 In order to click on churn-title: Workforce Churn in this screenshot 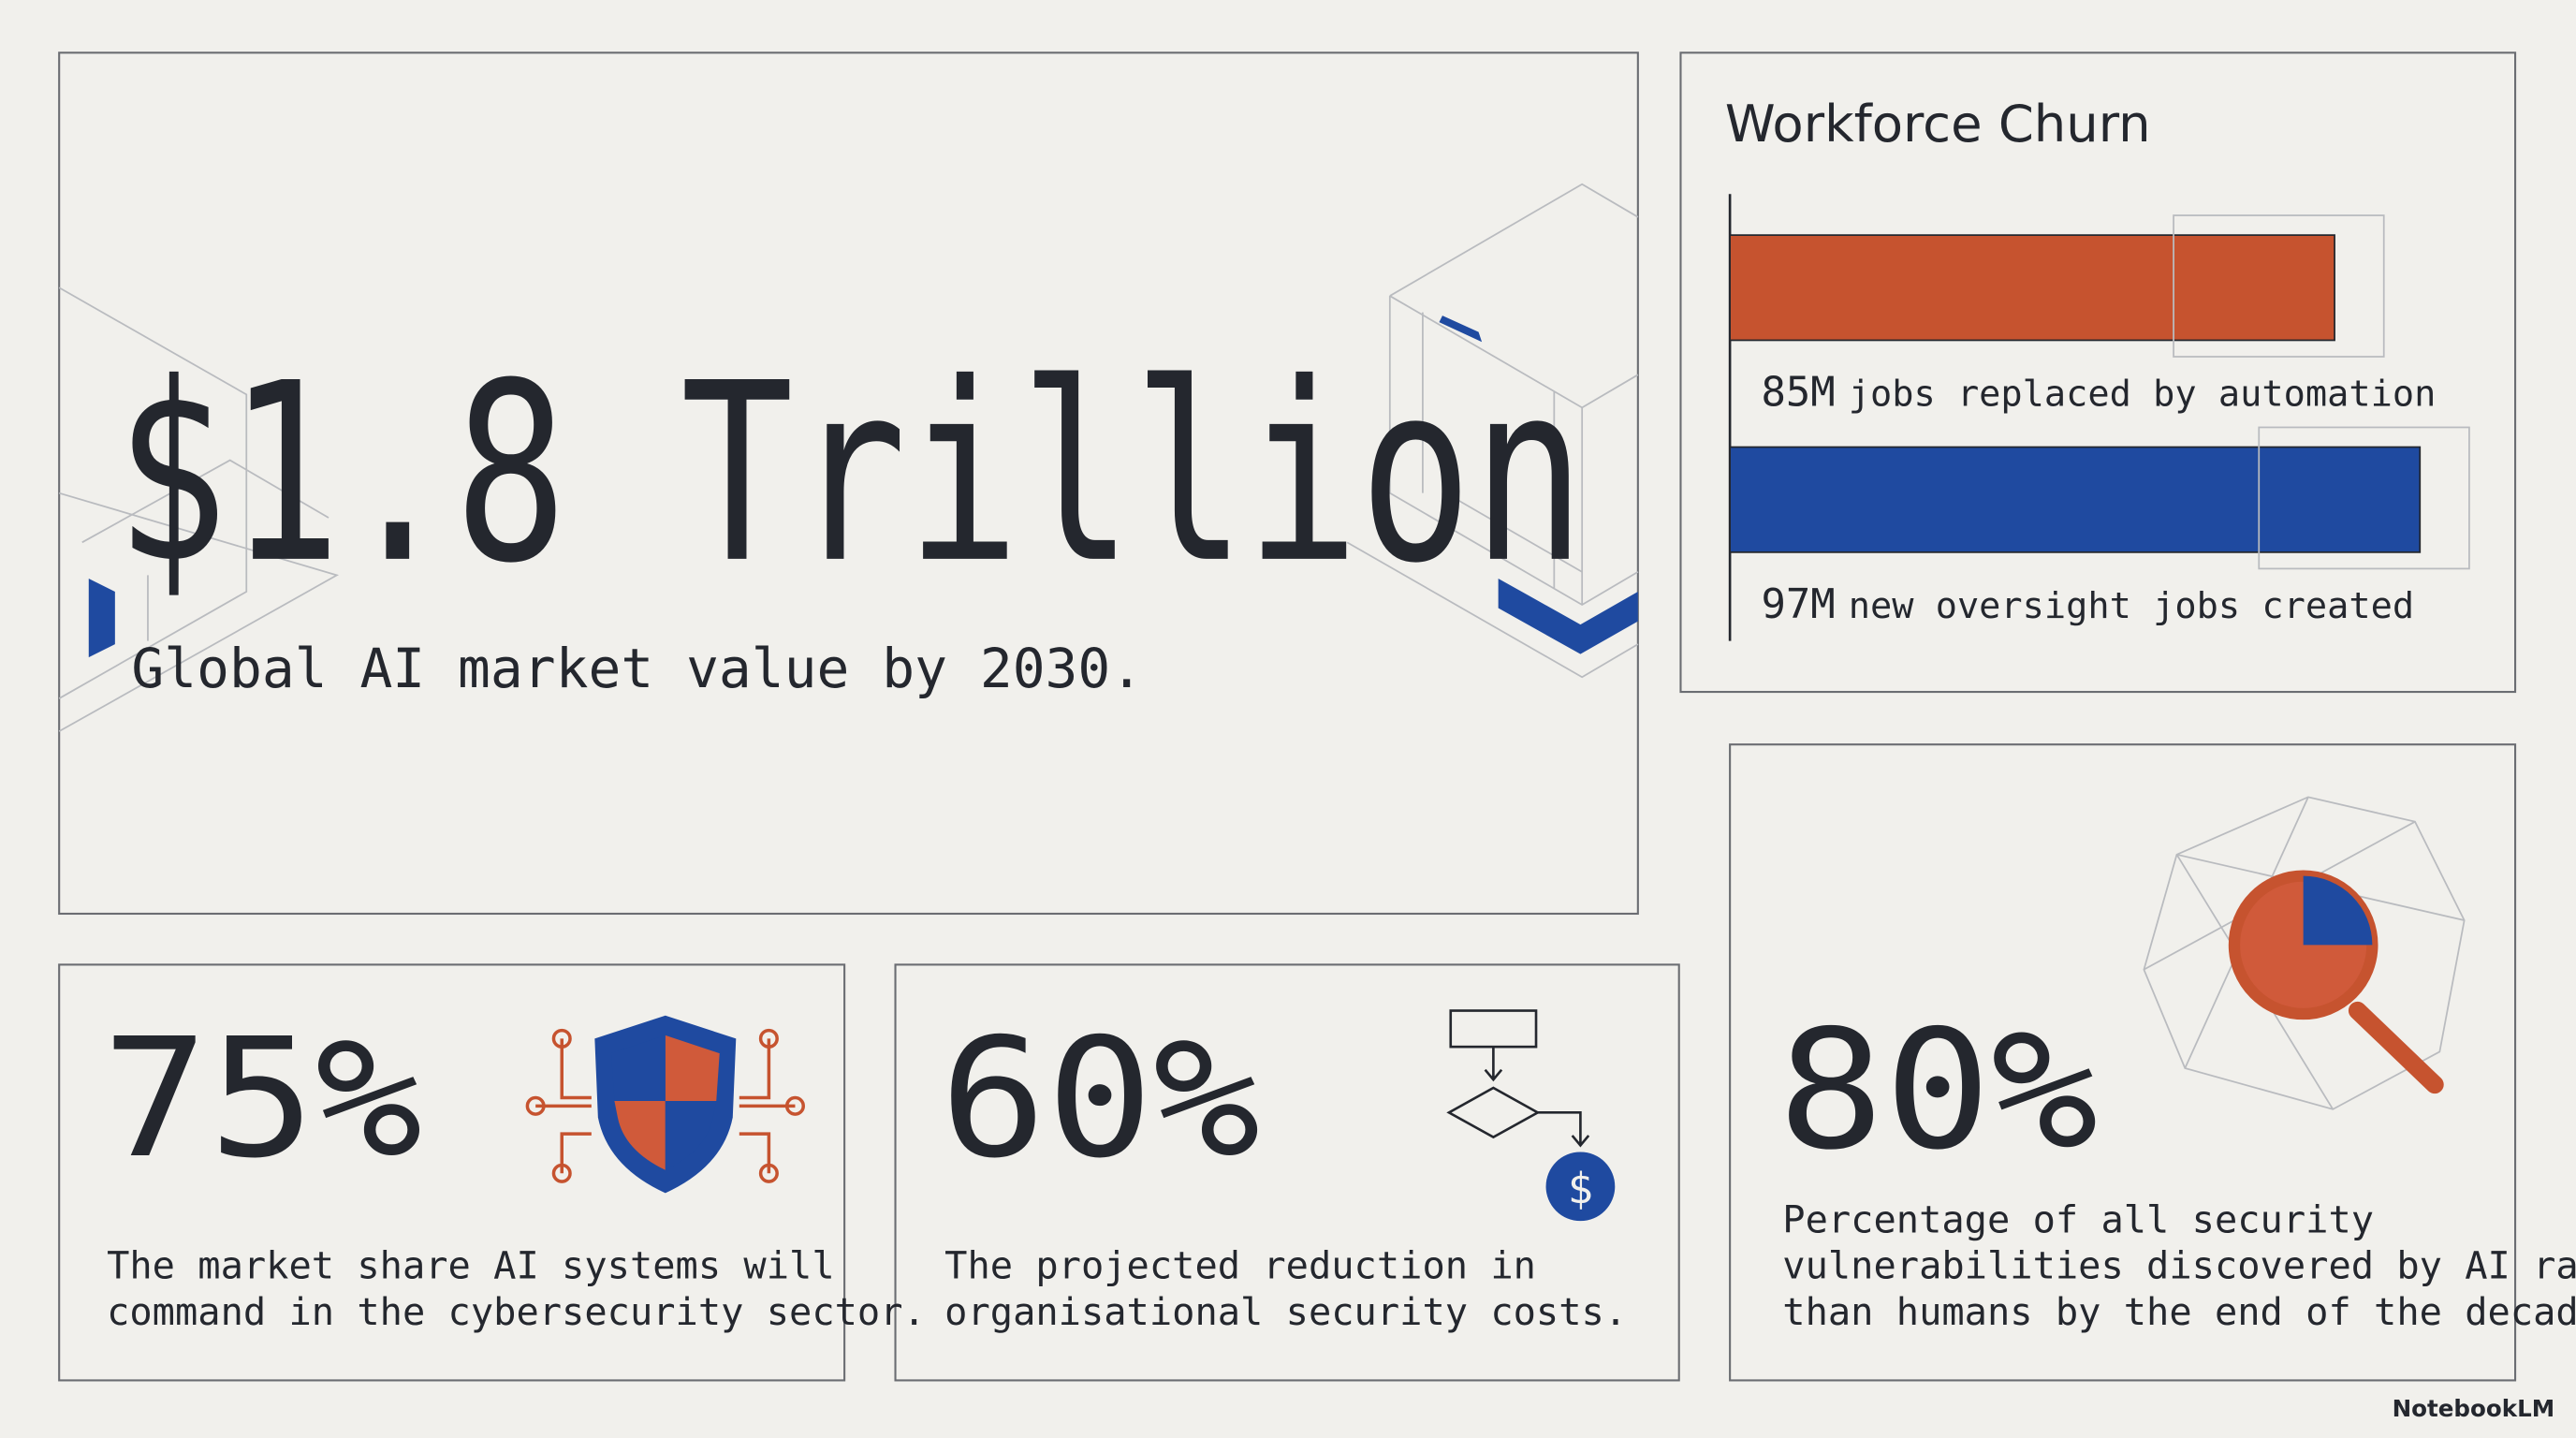, I will do `click(1938, 124)`.